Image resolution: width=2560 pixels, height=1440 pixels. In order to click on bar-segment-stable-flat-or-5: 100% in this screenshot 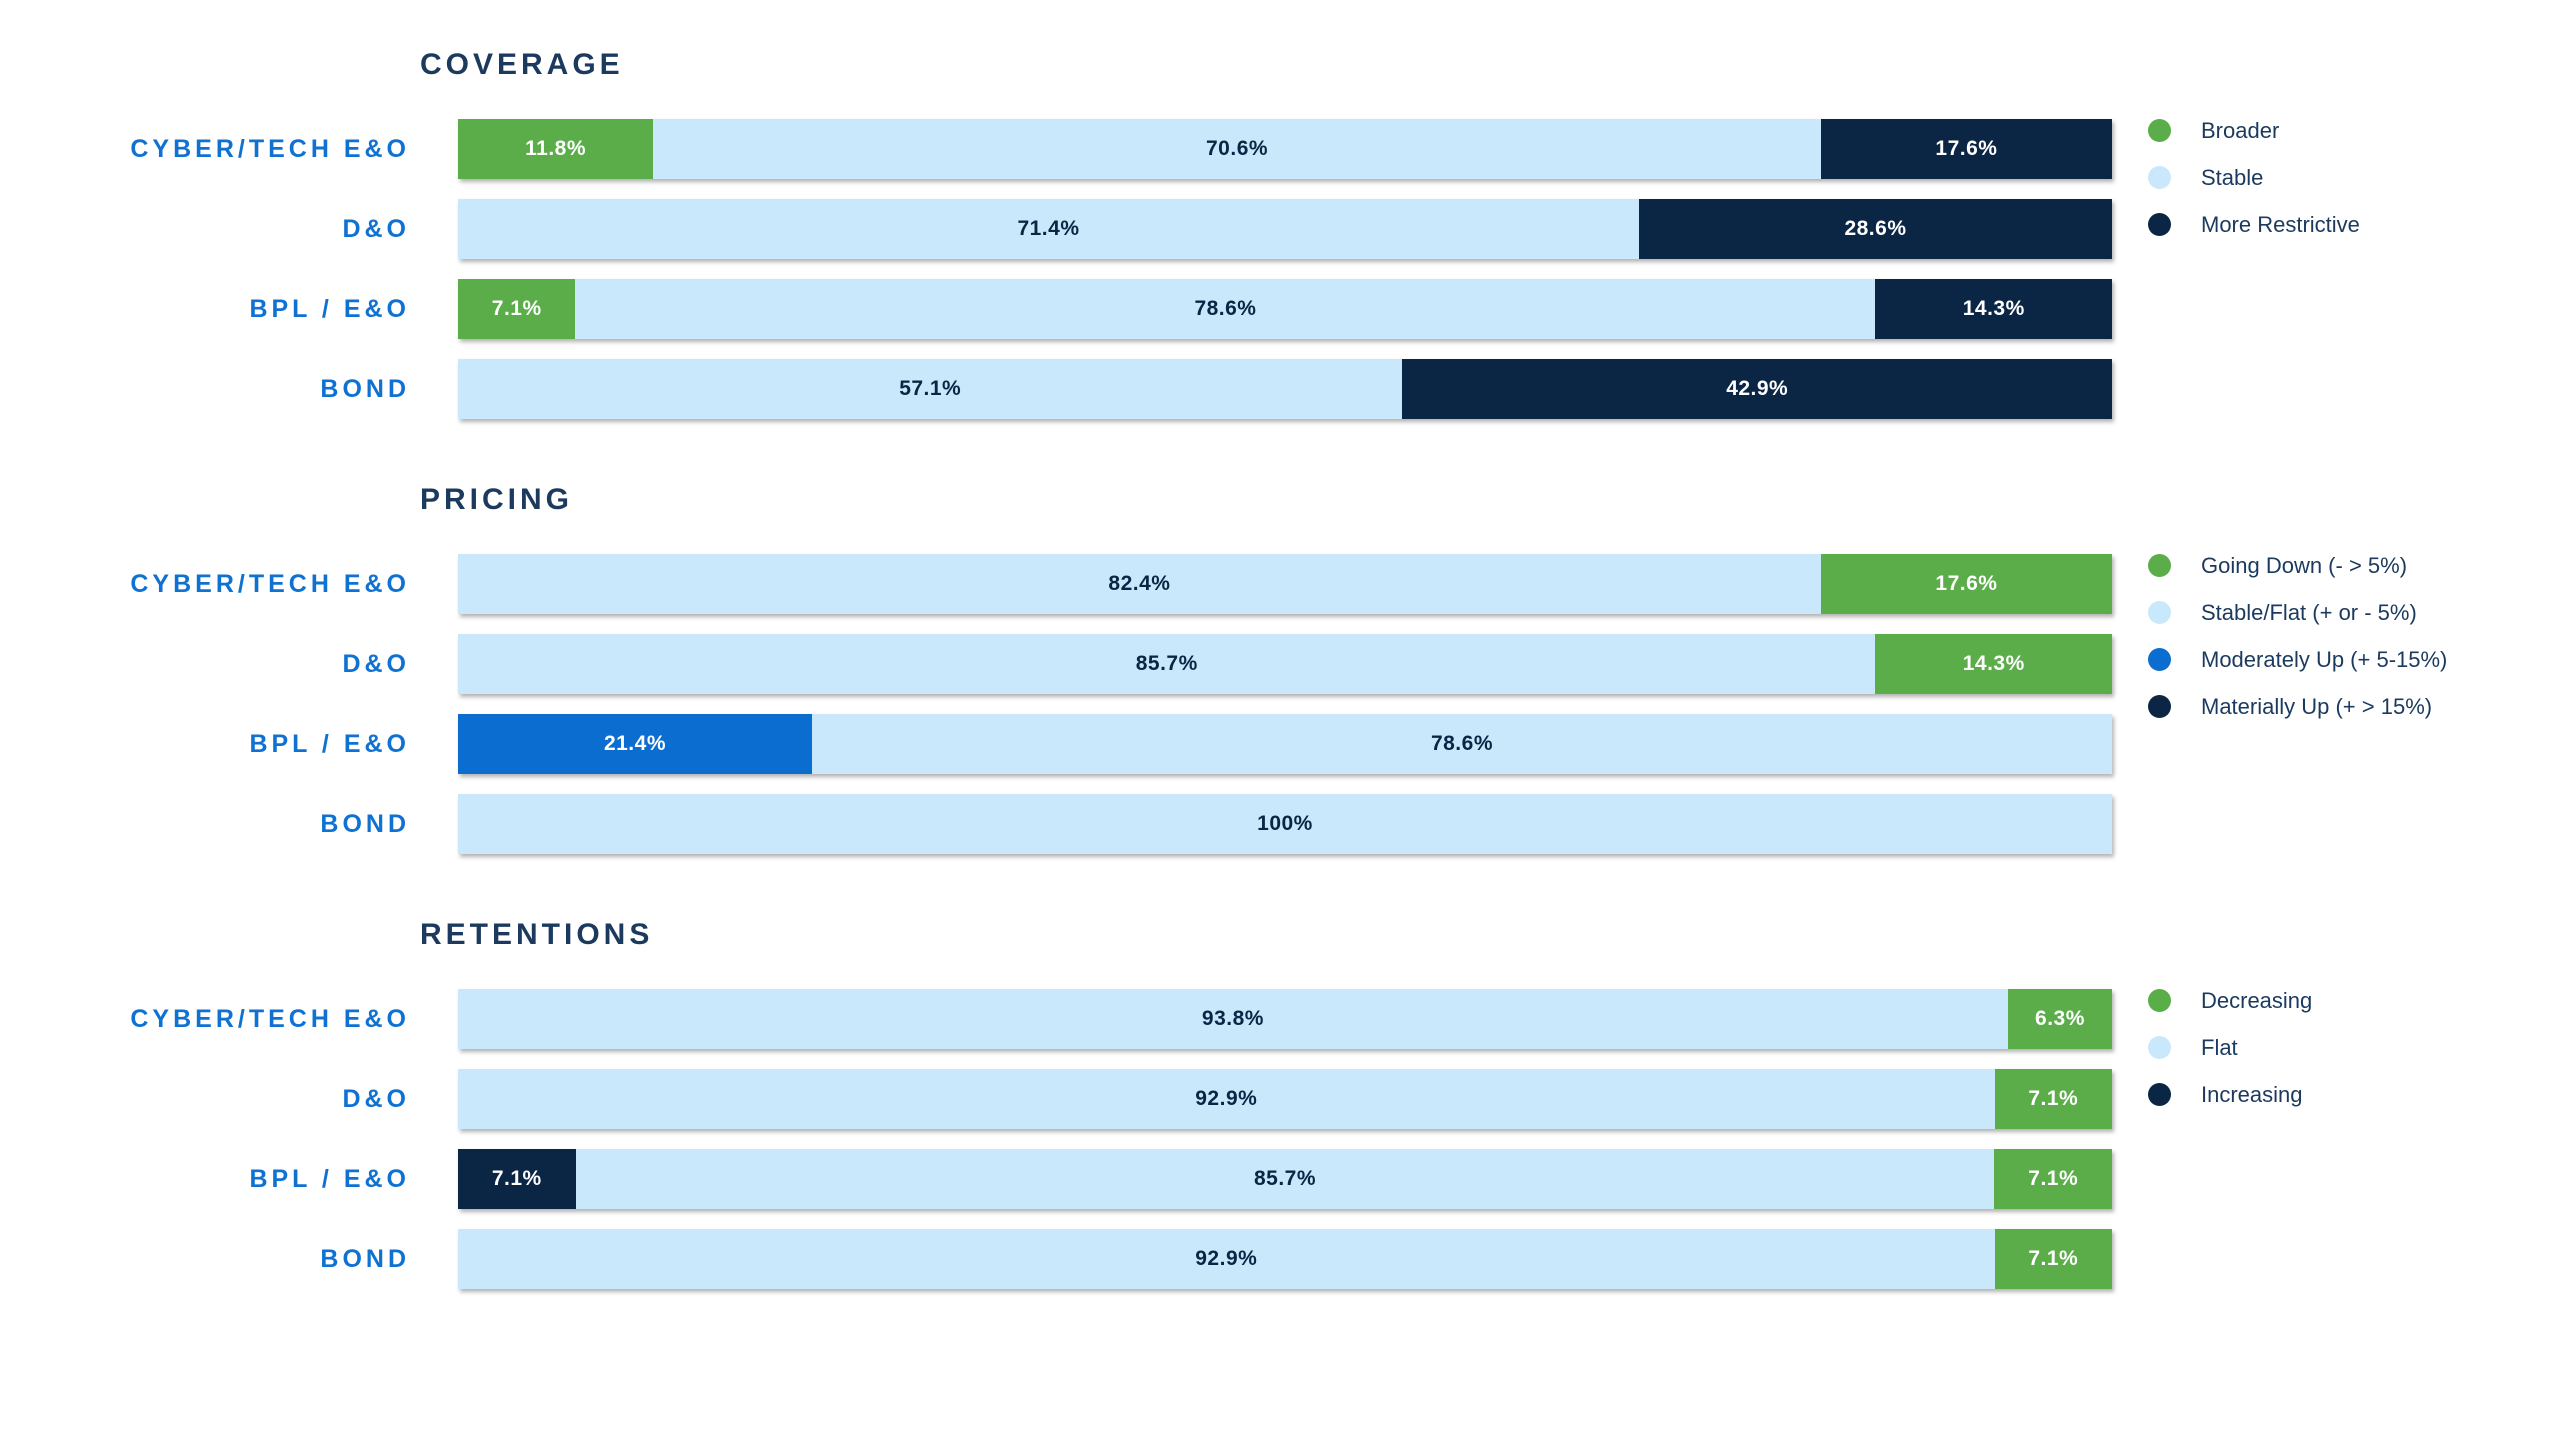, I will do `click(1285, 824)`.